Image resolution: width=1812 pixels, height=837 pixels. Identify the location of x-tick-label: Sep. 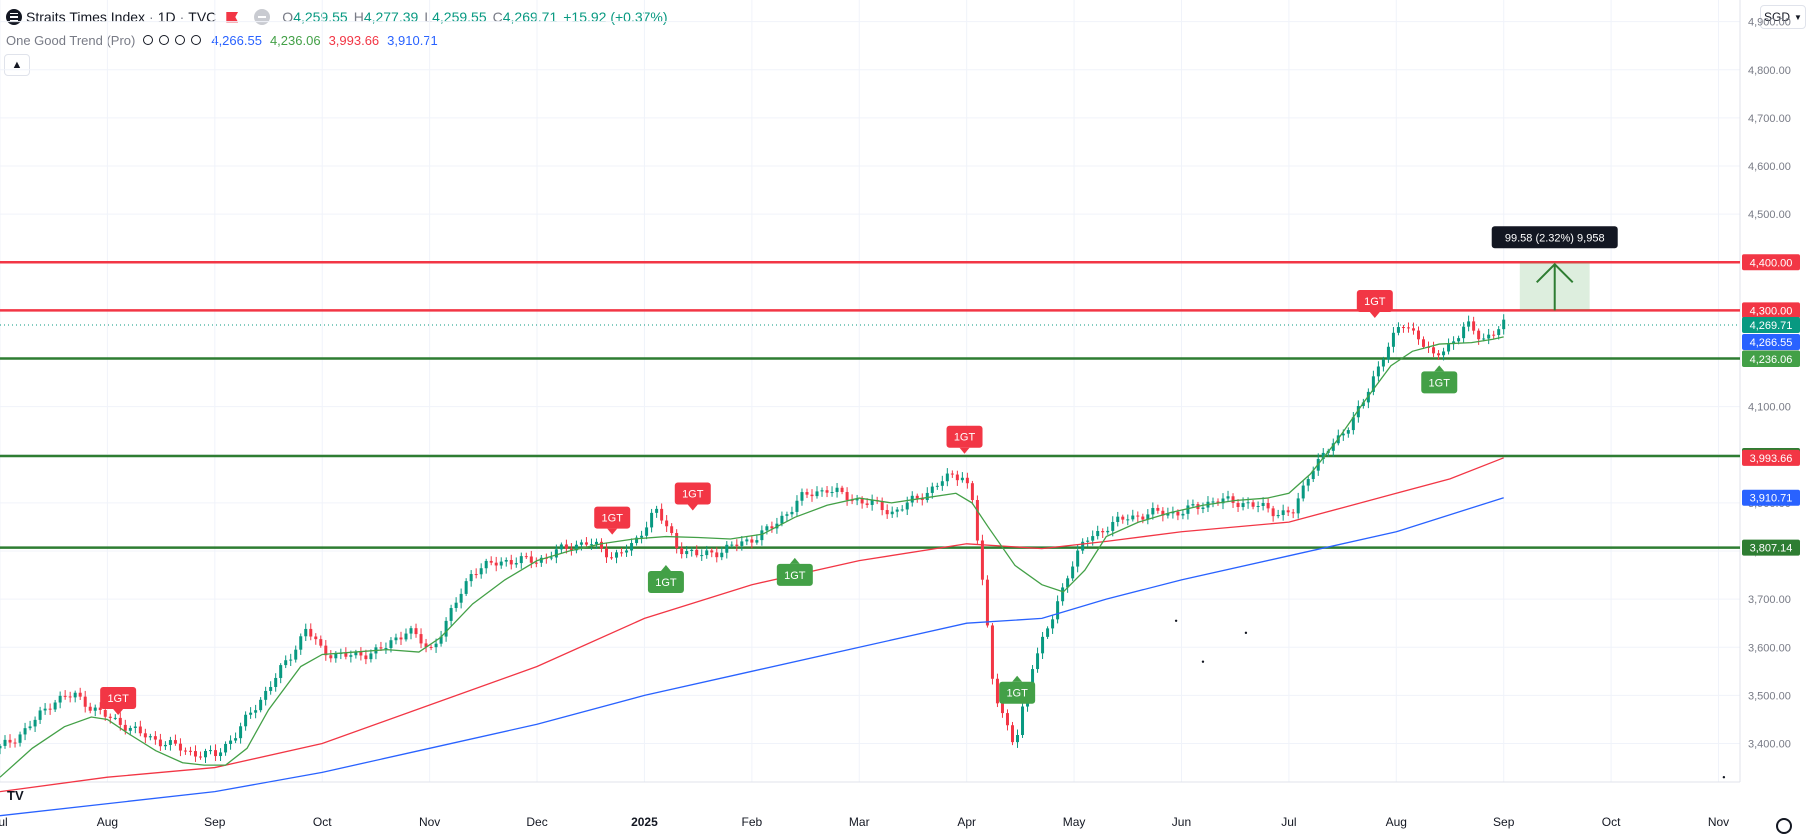
(1504, 822).